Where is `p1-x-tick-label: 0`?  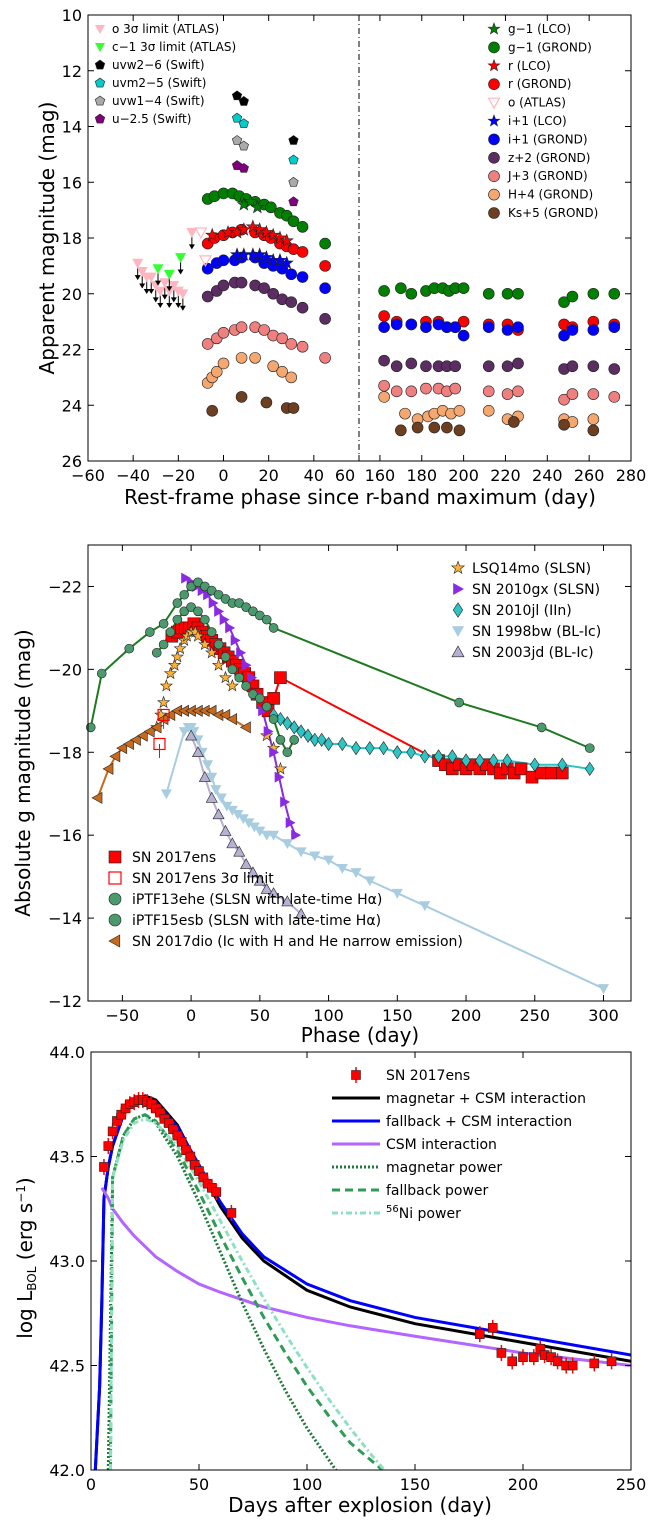 p1-x-tick-label: 0 is located at coordinates (223, 475).